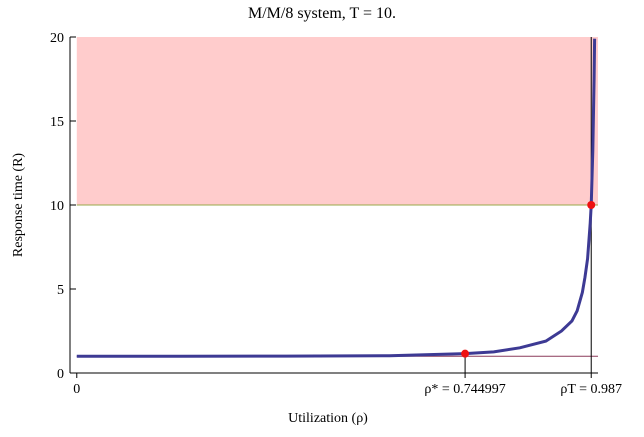  What do you see at coordinates (591, 389) in the screenshot?
I see `x-tick-label: ρT = 0.987` at bounding box center [591, 389].